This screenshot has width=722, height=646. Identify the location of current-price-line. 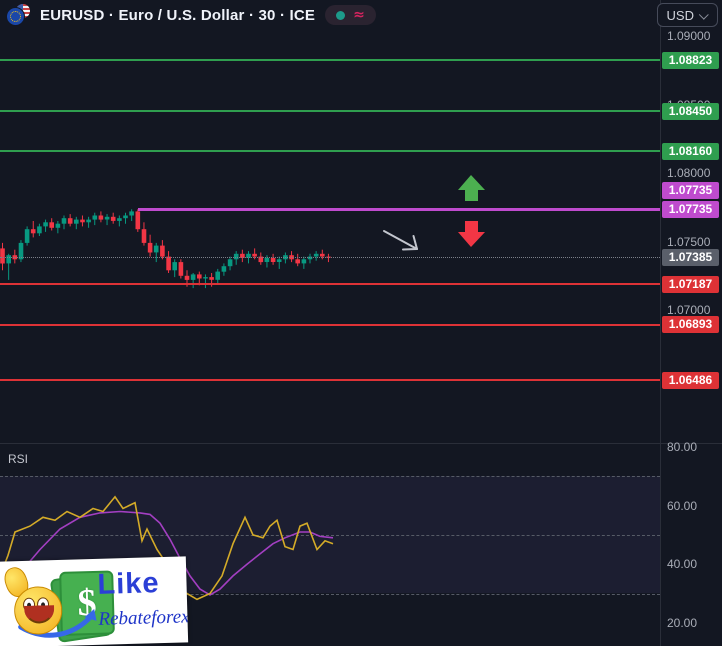
(330, 258).